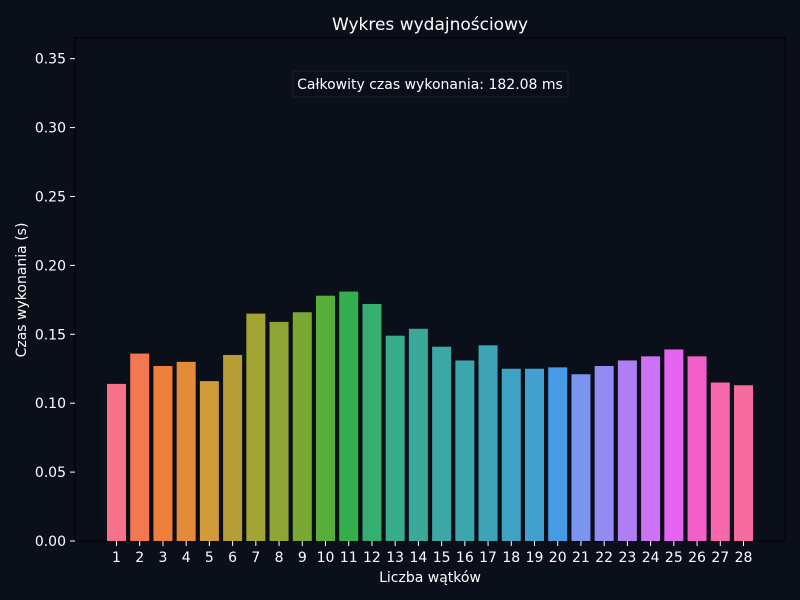  Describe the element at coordinates (418, 558) in the screenshot. I see `x-tick-label: 14` at that location.